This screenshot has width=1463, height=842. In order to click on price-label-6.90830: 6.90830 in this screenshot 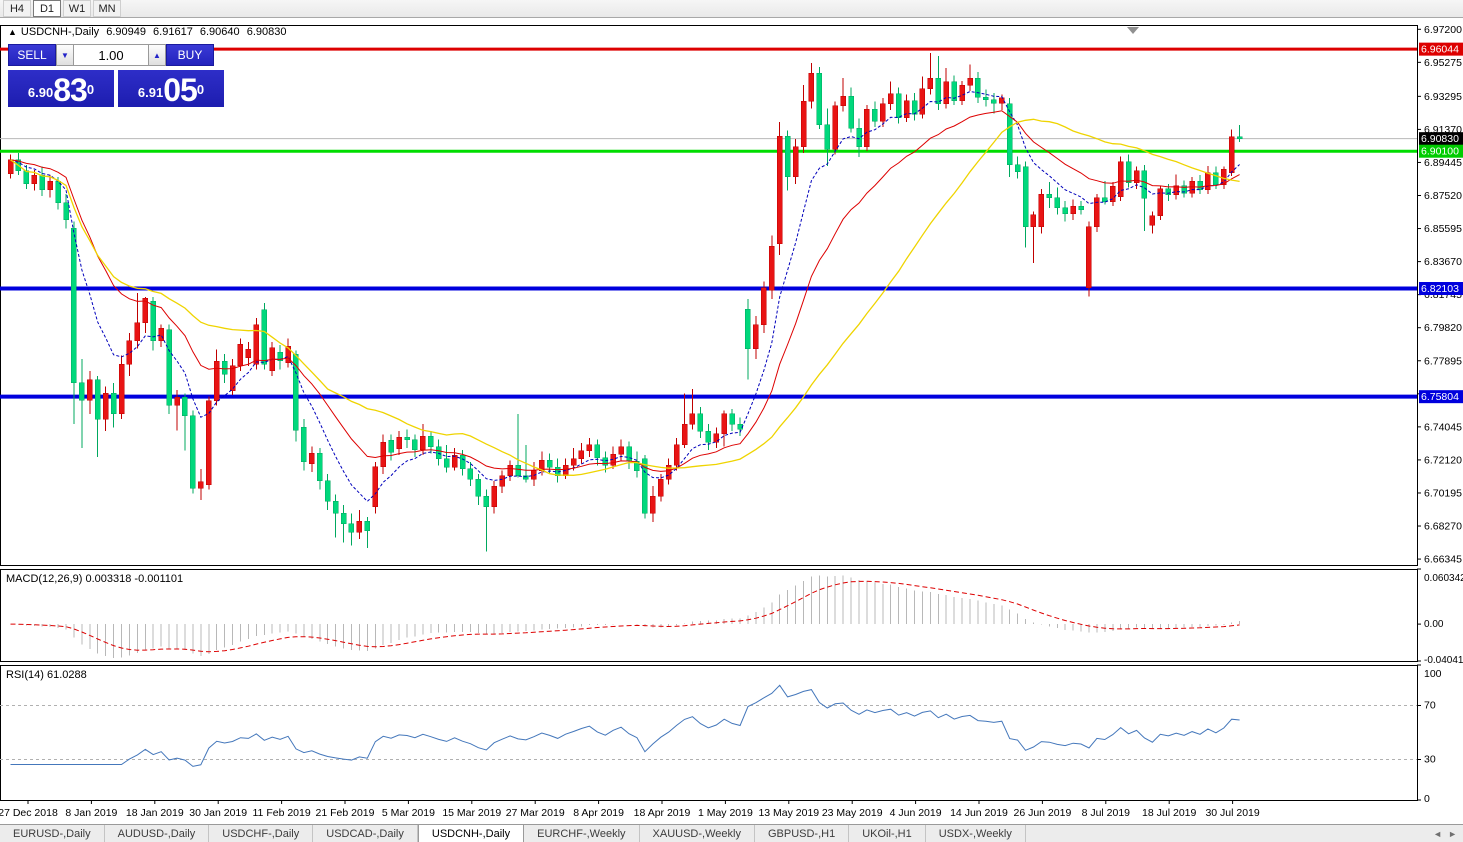, I will do `click(1440, 139)`.